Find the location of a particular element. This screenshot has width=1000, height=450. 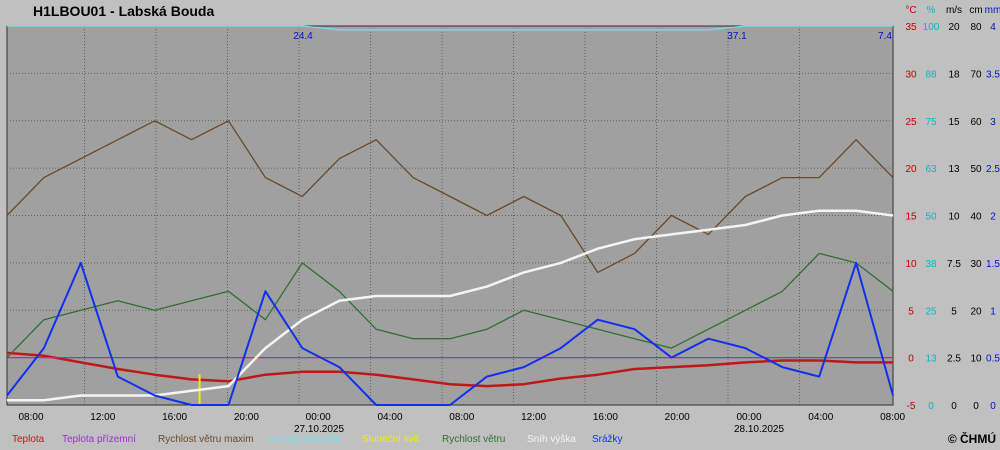

copyright: © ČHMÚ is located at coordinates (971, 439).